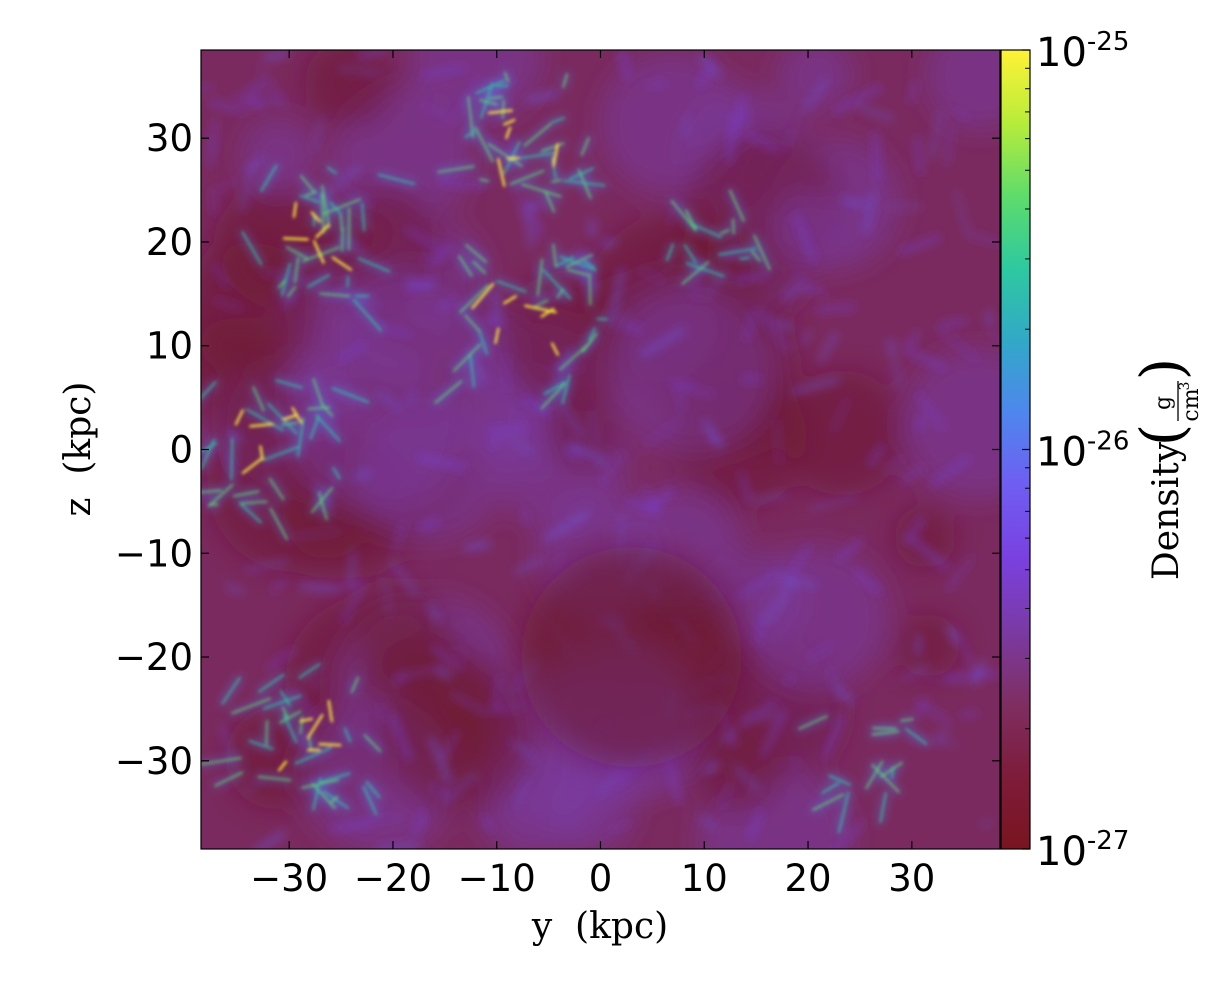 The height and width of the screenshot is (1000, 1225). Describe the element at coordinates (154, 657) in the screenshot. I see `y-tick-label: −20` at that location.